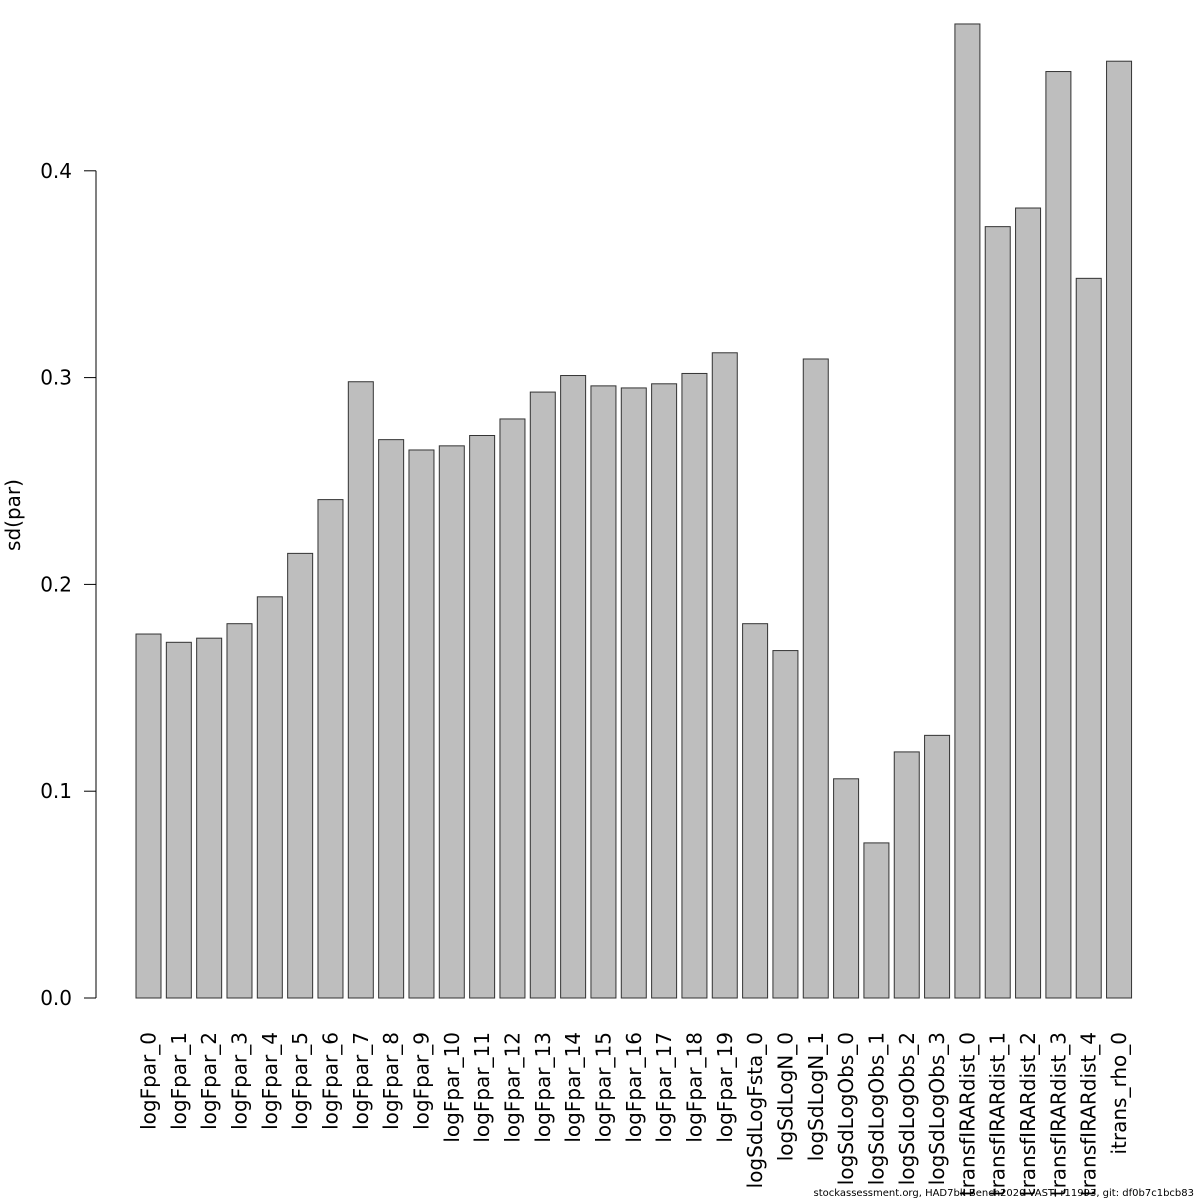  What do you see at coordinates (1089, 1114) in the screenshot?
I see `x-tick-label: transfIRARdist_4` at bounding box center [1089, 1114].